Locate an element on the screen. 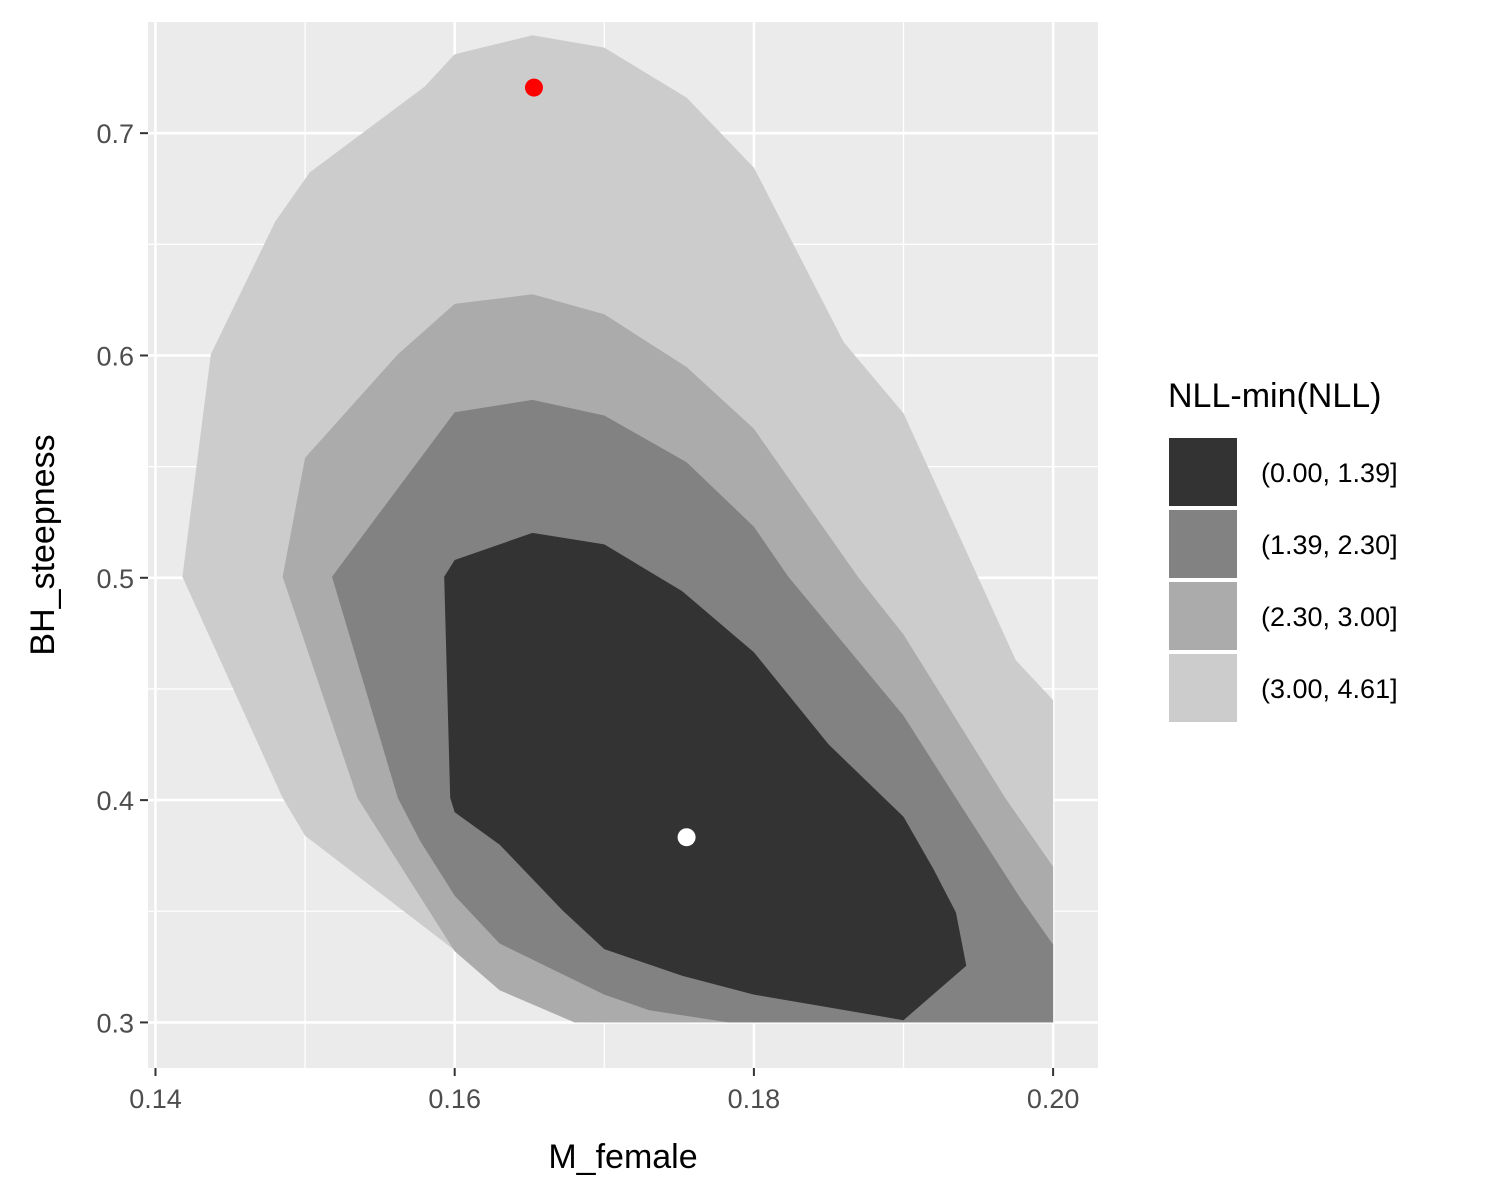  y-axis: 0.3 0.4 0.5 0.6 0.7 is located at coordinates (122, 578).